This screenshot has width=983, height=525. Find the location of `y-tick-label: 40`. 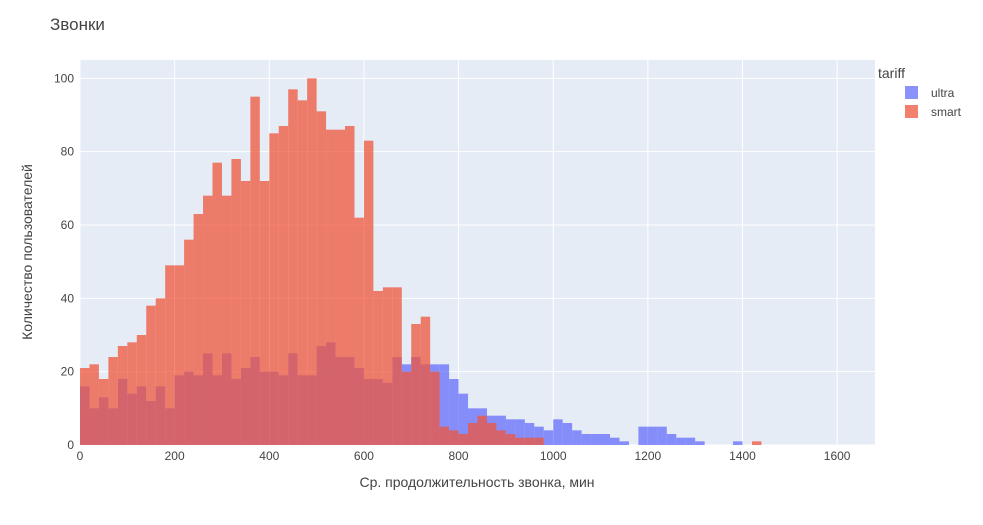

y-tick-label: 40 is located at coordinates (68, 298).